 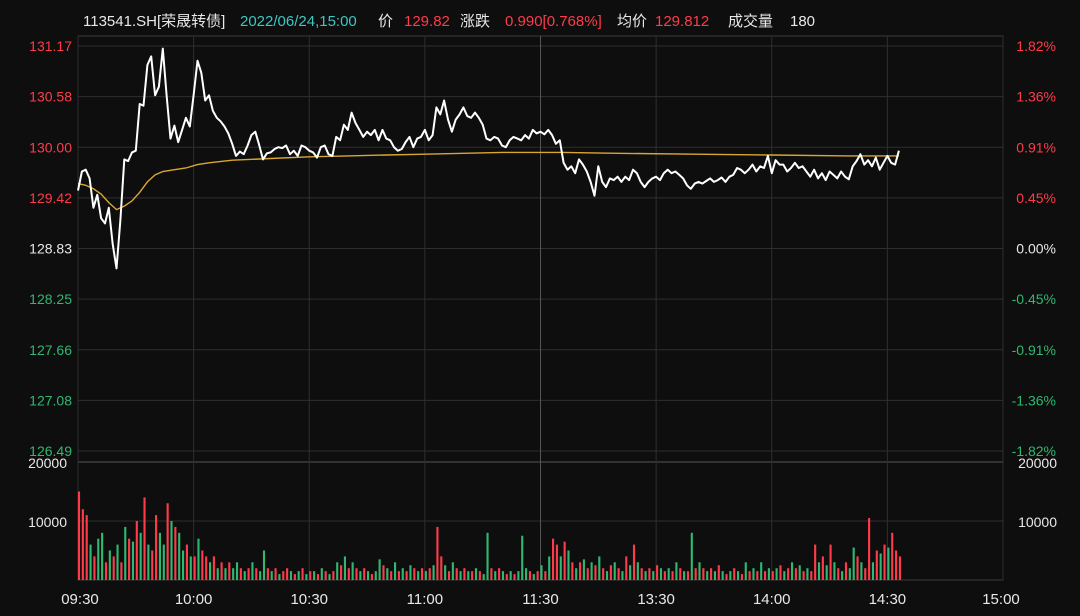 I want to click on price-tick-label: 128.25, so click(x=50, y=299).